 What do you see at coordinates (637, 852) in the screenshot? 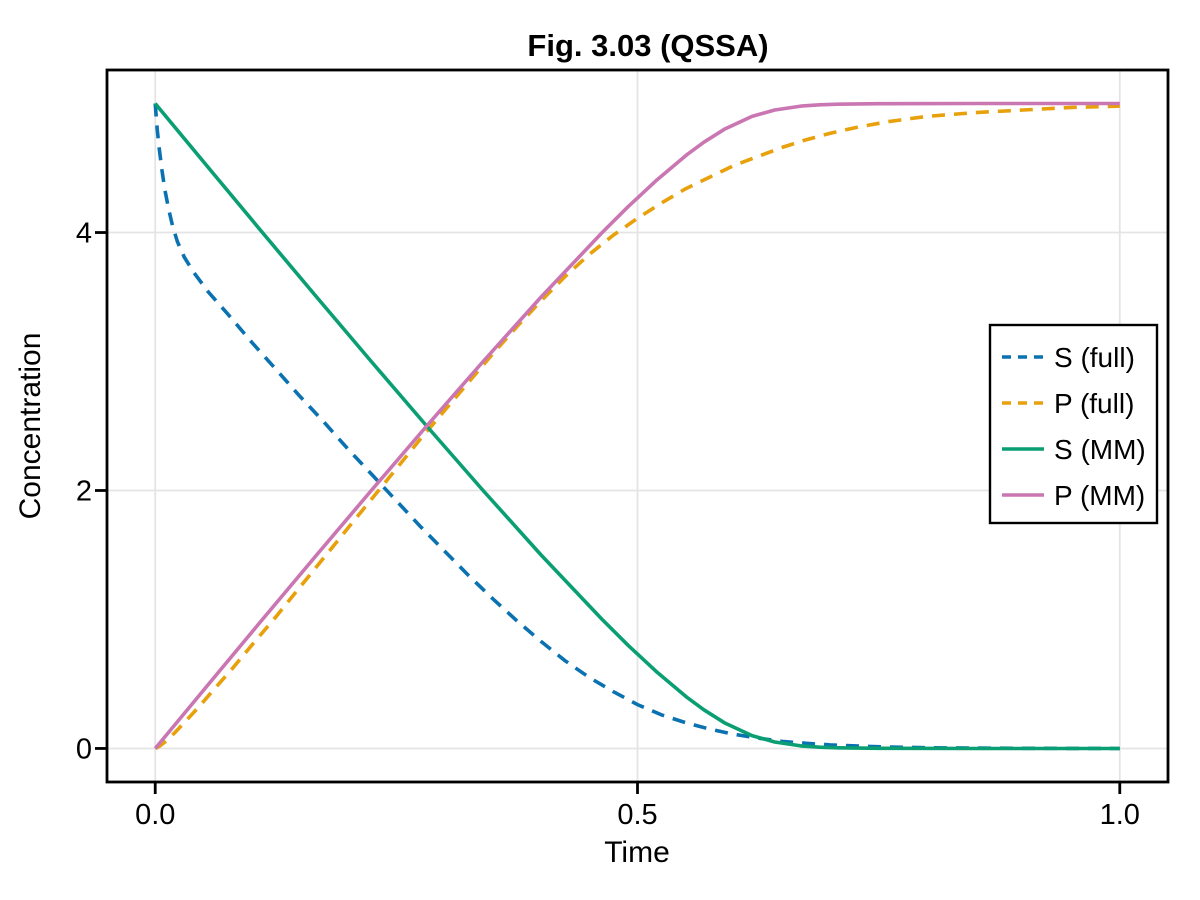
I see `x-axis-label: Time` at bounding box center [637, 852].